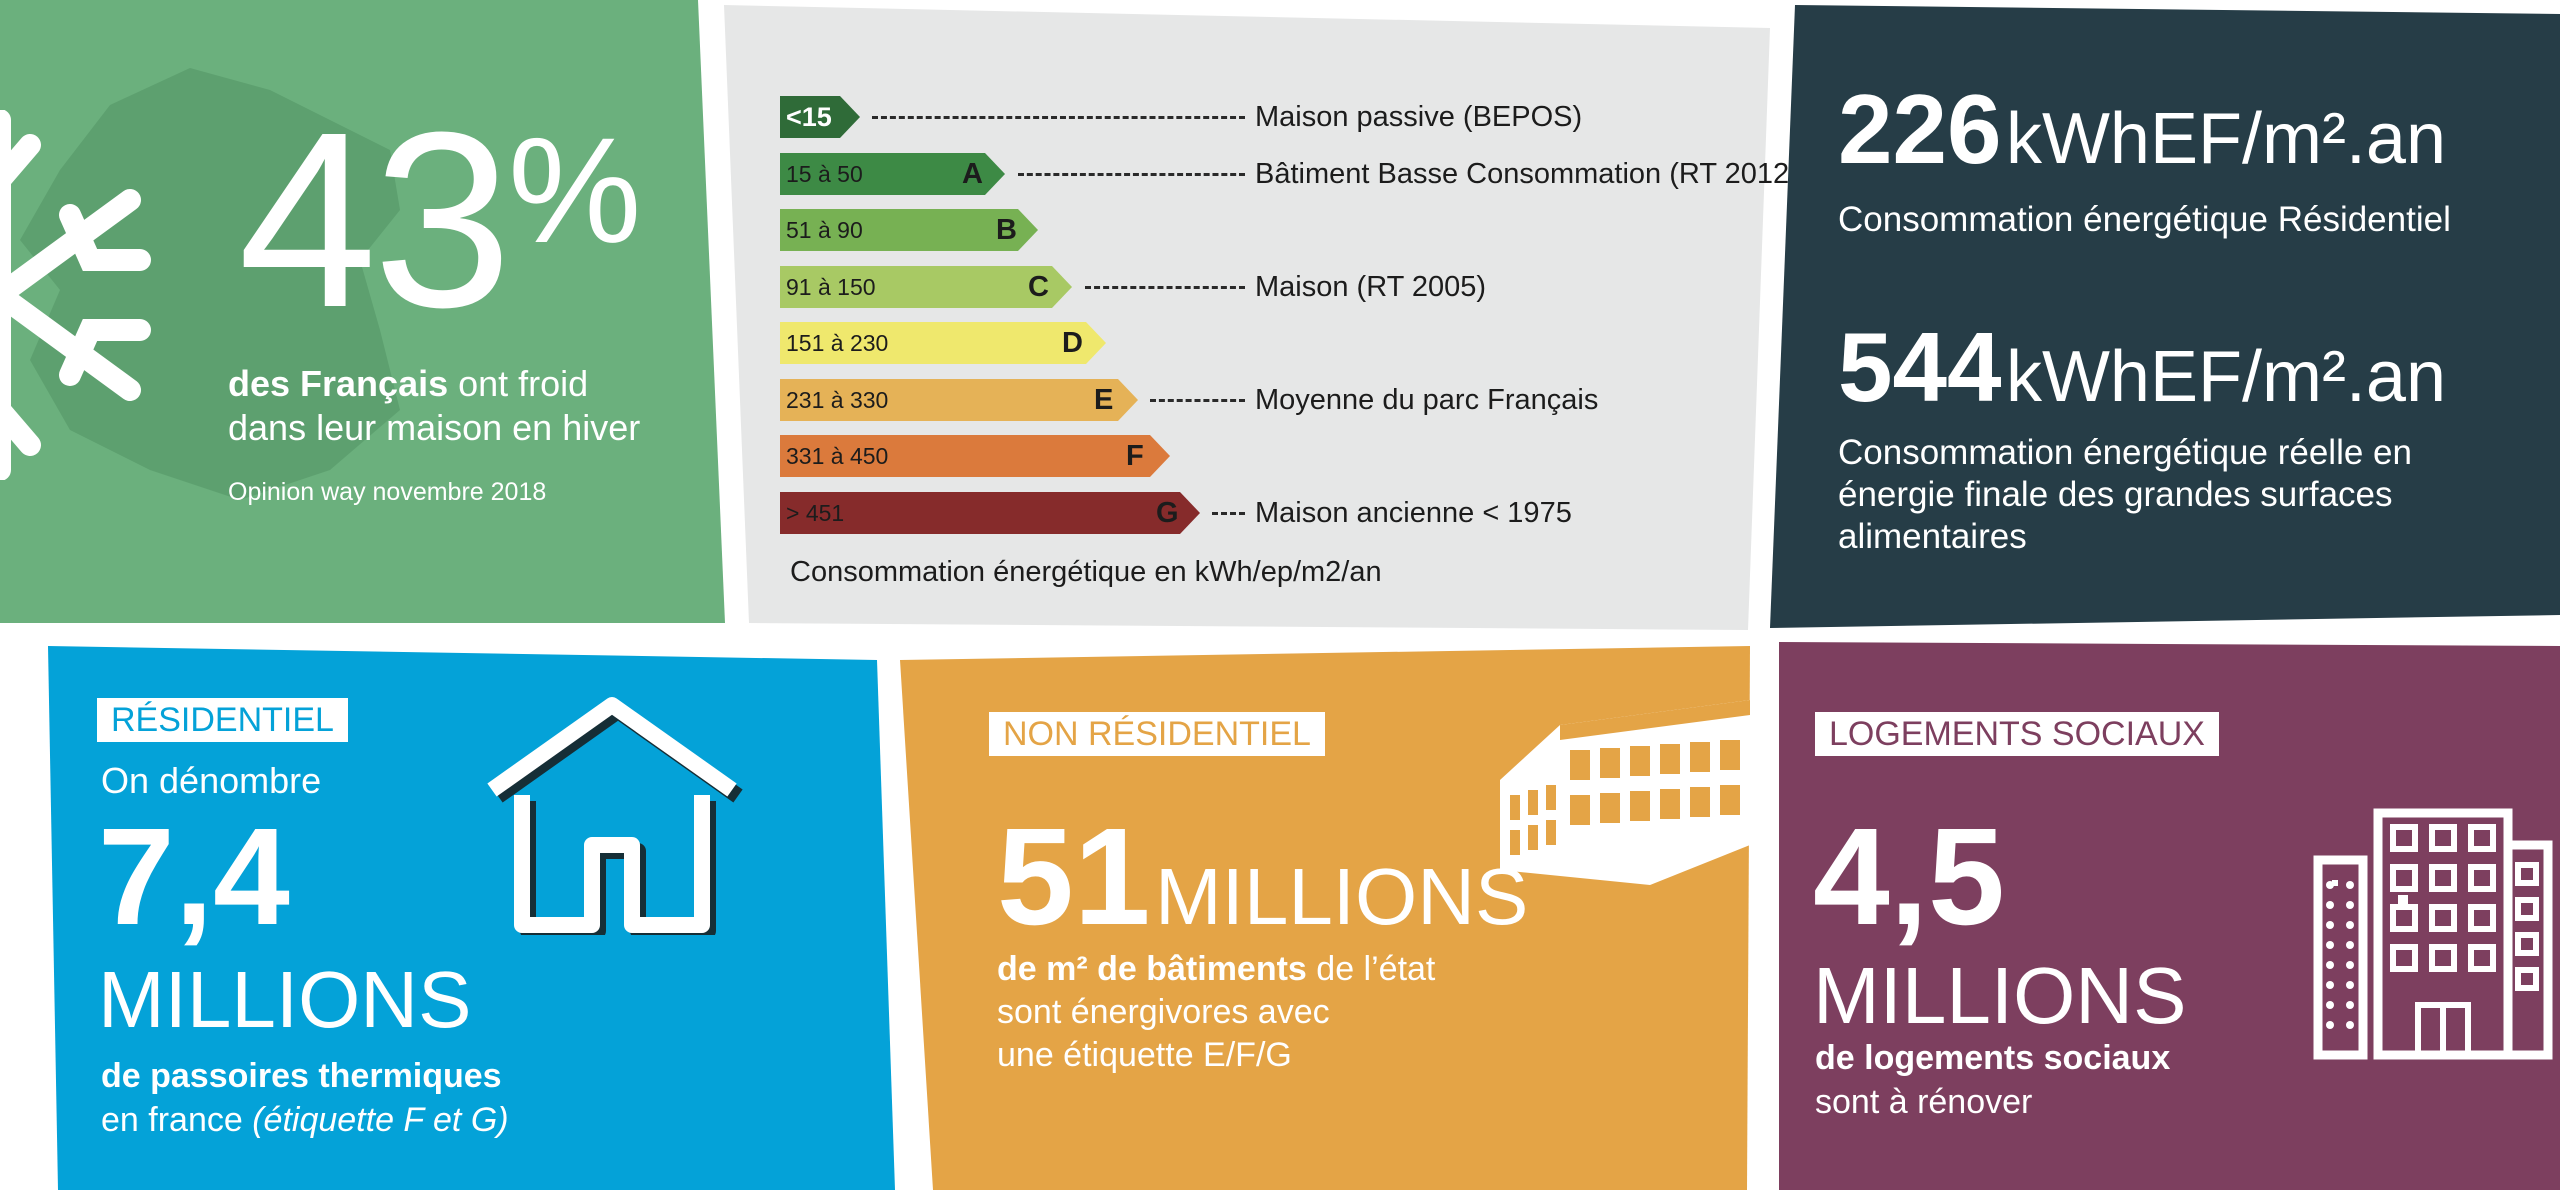 The width and height of the screenshot is (2560, 1190). Describe the element at coordinates (1992, 1080) in the screenshot. I see `social-housing-description: de logements sociaux sont à rénover` at that location.